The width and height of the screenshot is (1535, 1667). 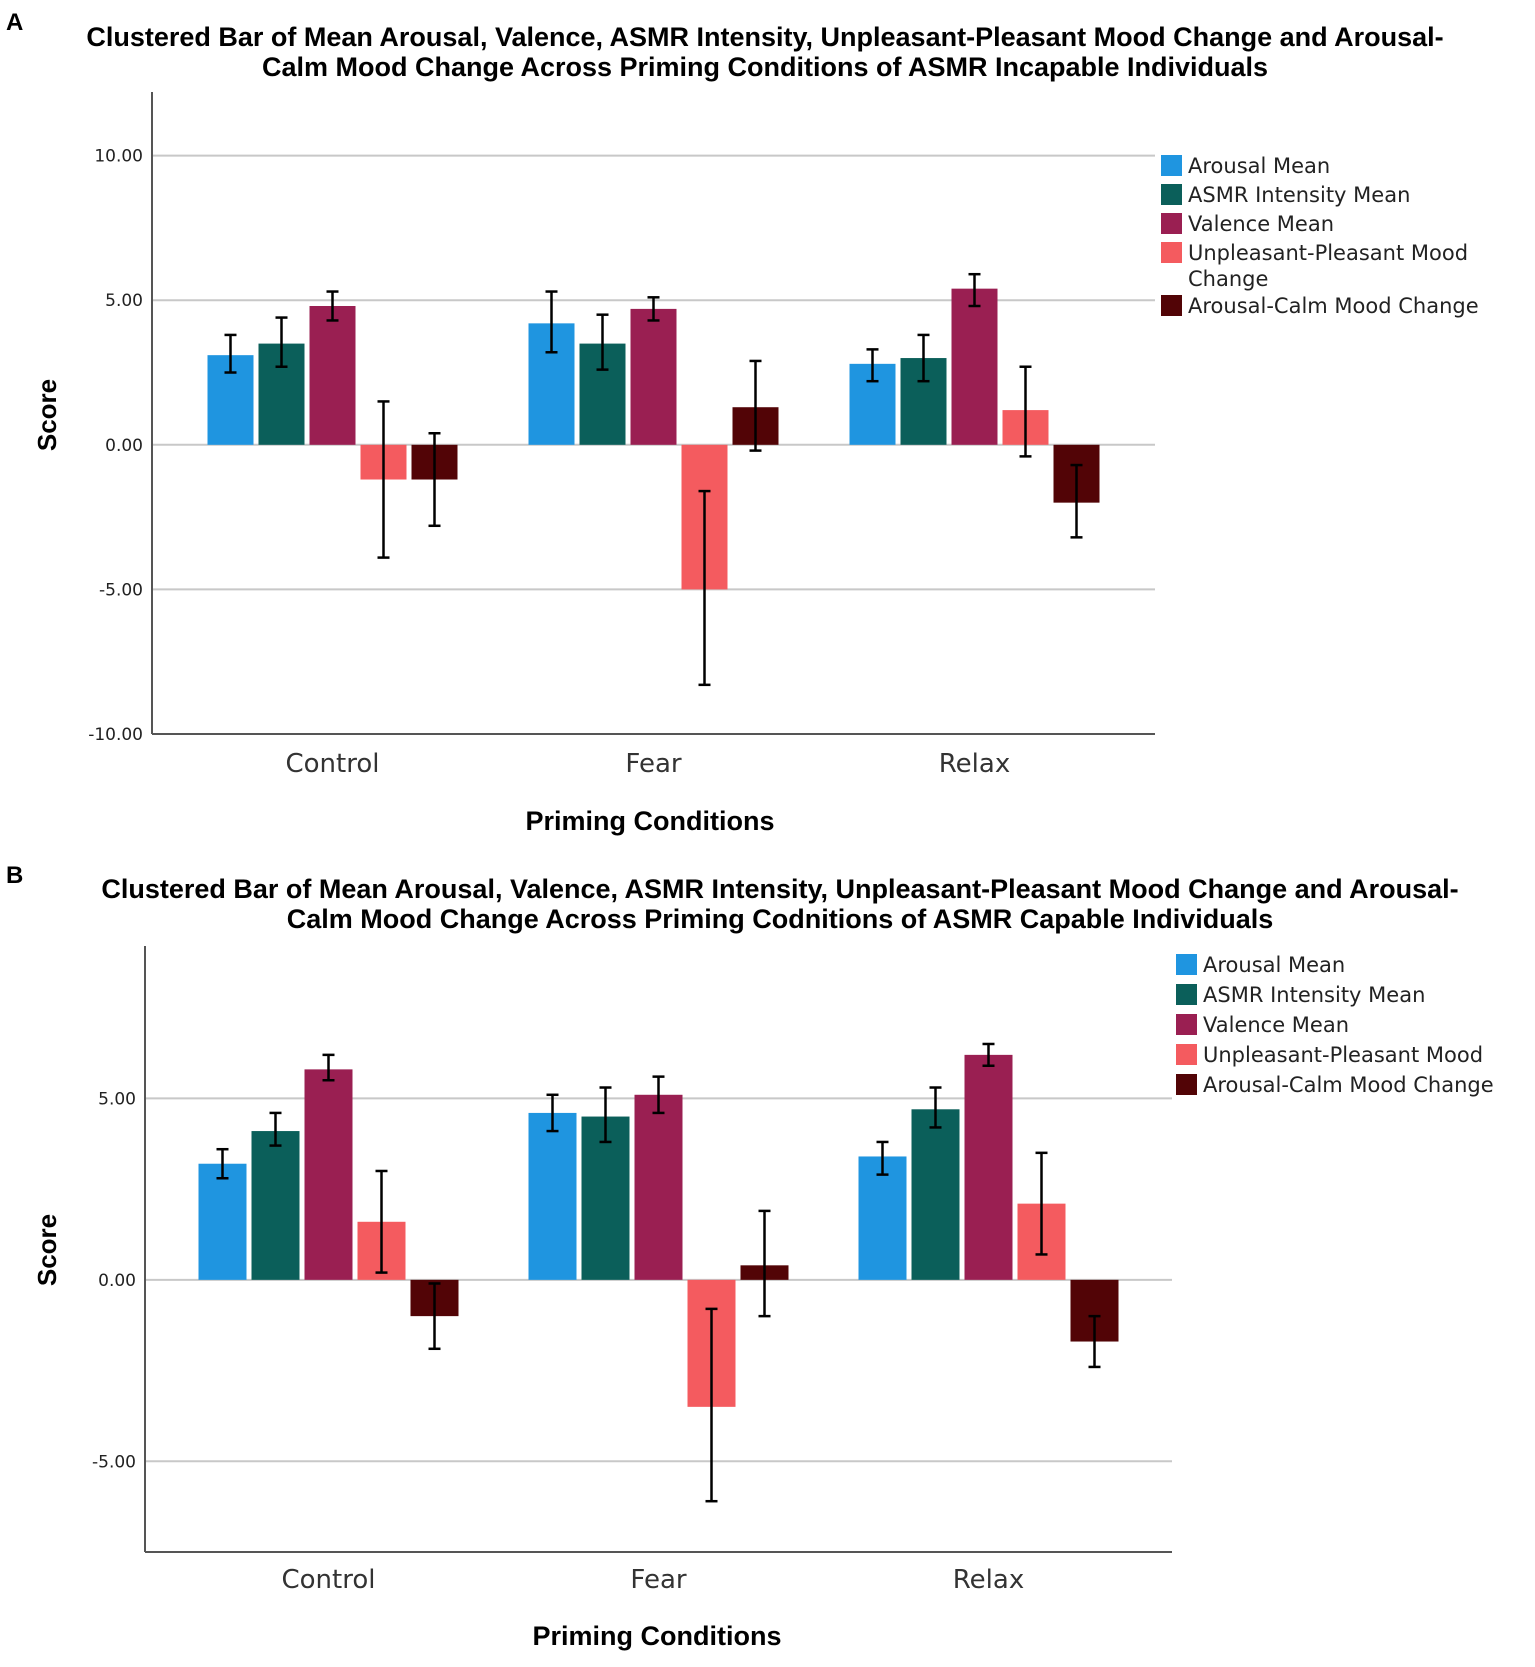 I want to click on panel-b-legend-swatch-arousal-mean, so click(x=1186, y=964).